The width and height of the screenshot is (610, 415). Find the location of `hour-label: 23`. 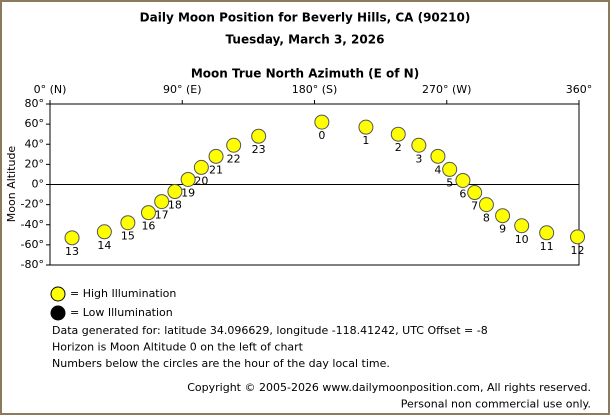

hour-label: 23 is located at coordinates (259, 149).